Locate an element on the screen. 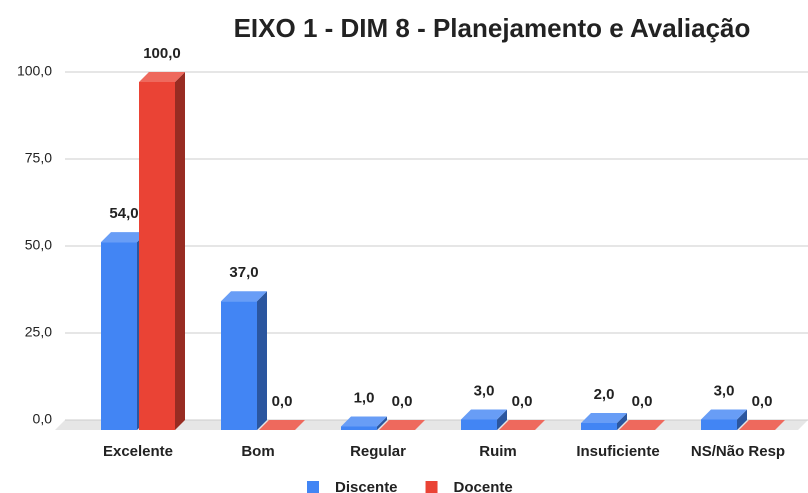 The image size is (808, 493). data-label: 37,0 is located at coordinates (243, 272).